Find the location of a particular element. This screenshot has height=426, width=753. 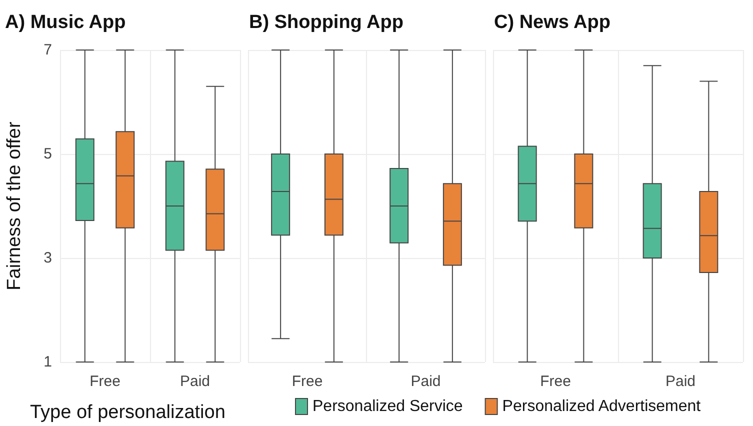

legend-label: Personalized Service is located at coordinates (387, 406).